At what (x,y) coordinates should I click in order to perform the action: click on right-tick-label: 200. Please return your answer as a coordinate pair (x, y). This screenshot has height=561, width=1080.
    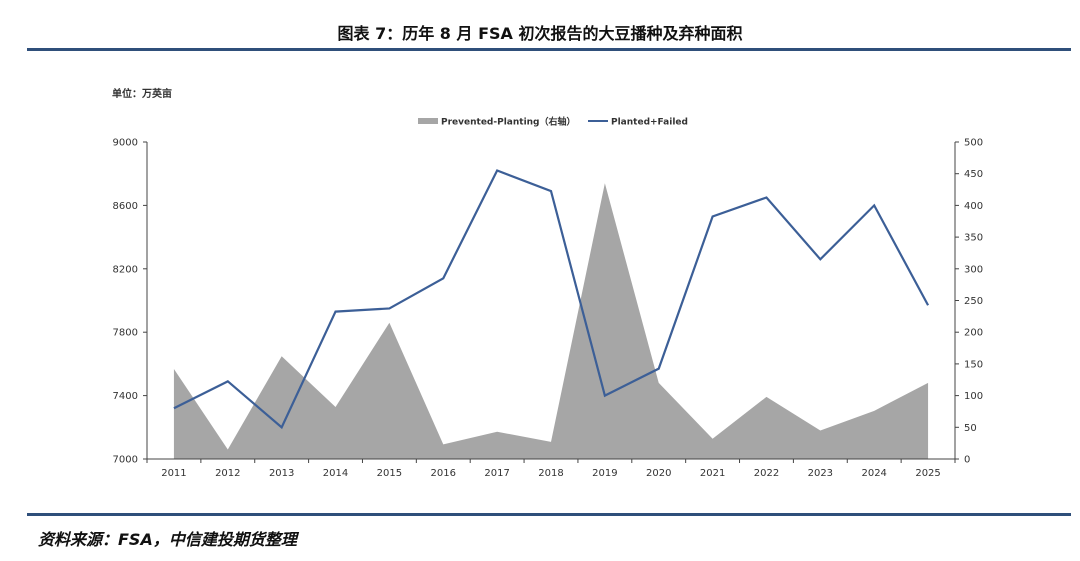
    Looking at the image, I should click on (973, 333).